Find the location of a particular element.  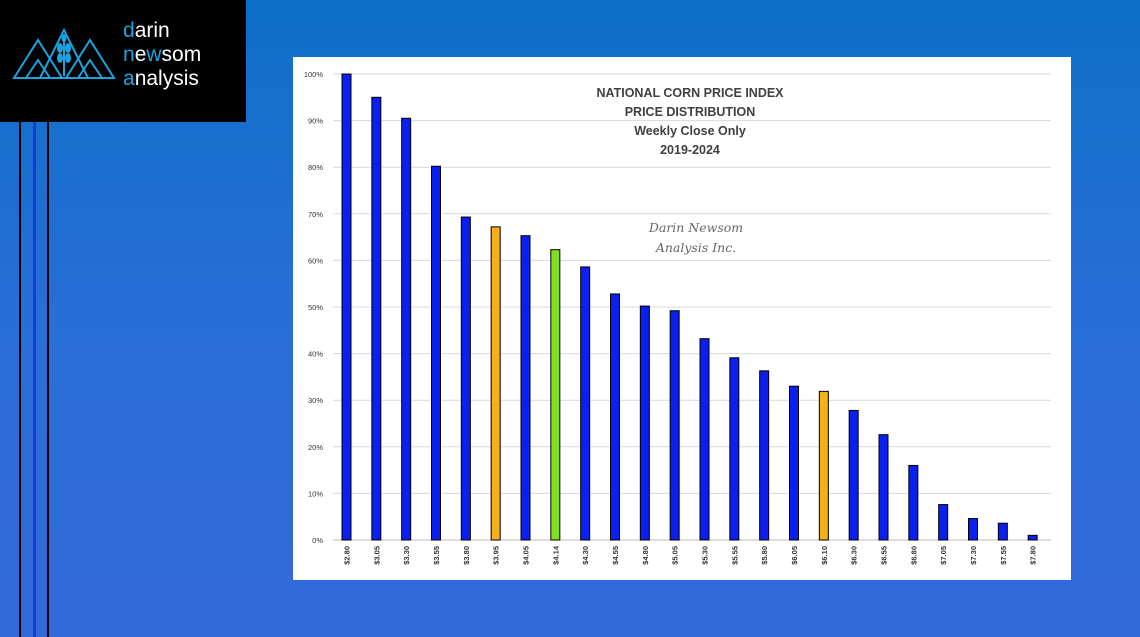

chart-title-line: Weekly Close Only is located at coordinates (690, 131).